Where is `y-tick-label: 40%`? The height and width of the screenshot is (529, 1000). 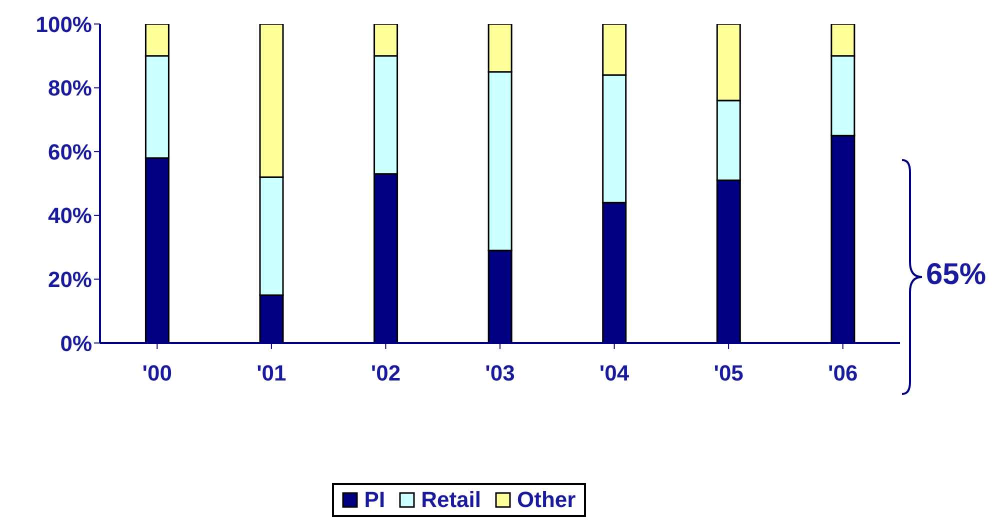 y-tick-label: 40% is located at coordinates (70, 215).